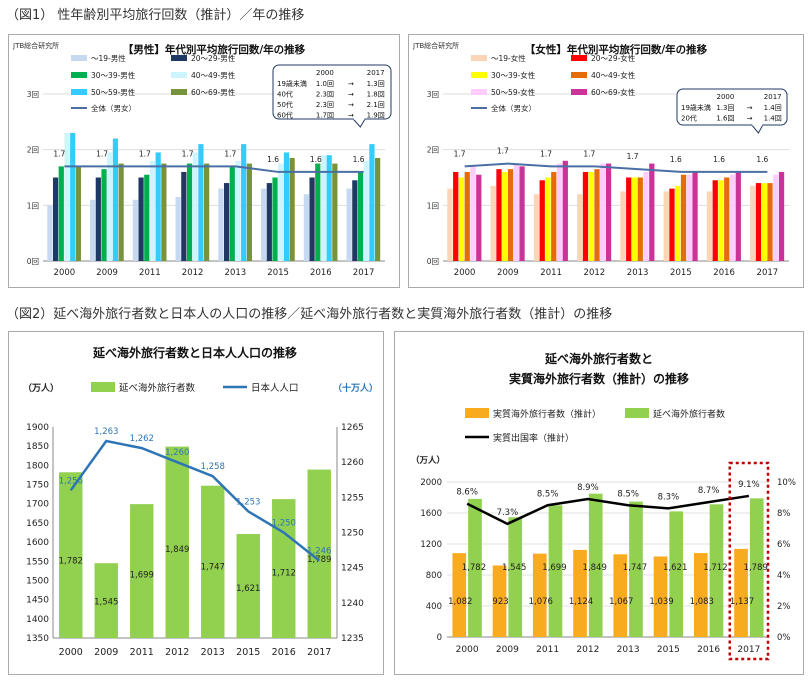  What do you see at coordinates (613, 75) in the screenshot?
I see `legend-label: 40～49-女性` at bounding box center [613, 75].